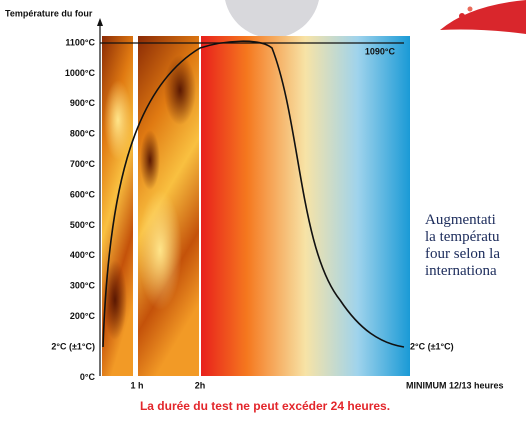 This screenshot has width=526, height=426. What do you see at coordinates (462, 237) in the screenshot?
I see `side-line: la températu` at bounding box center [462, 237].